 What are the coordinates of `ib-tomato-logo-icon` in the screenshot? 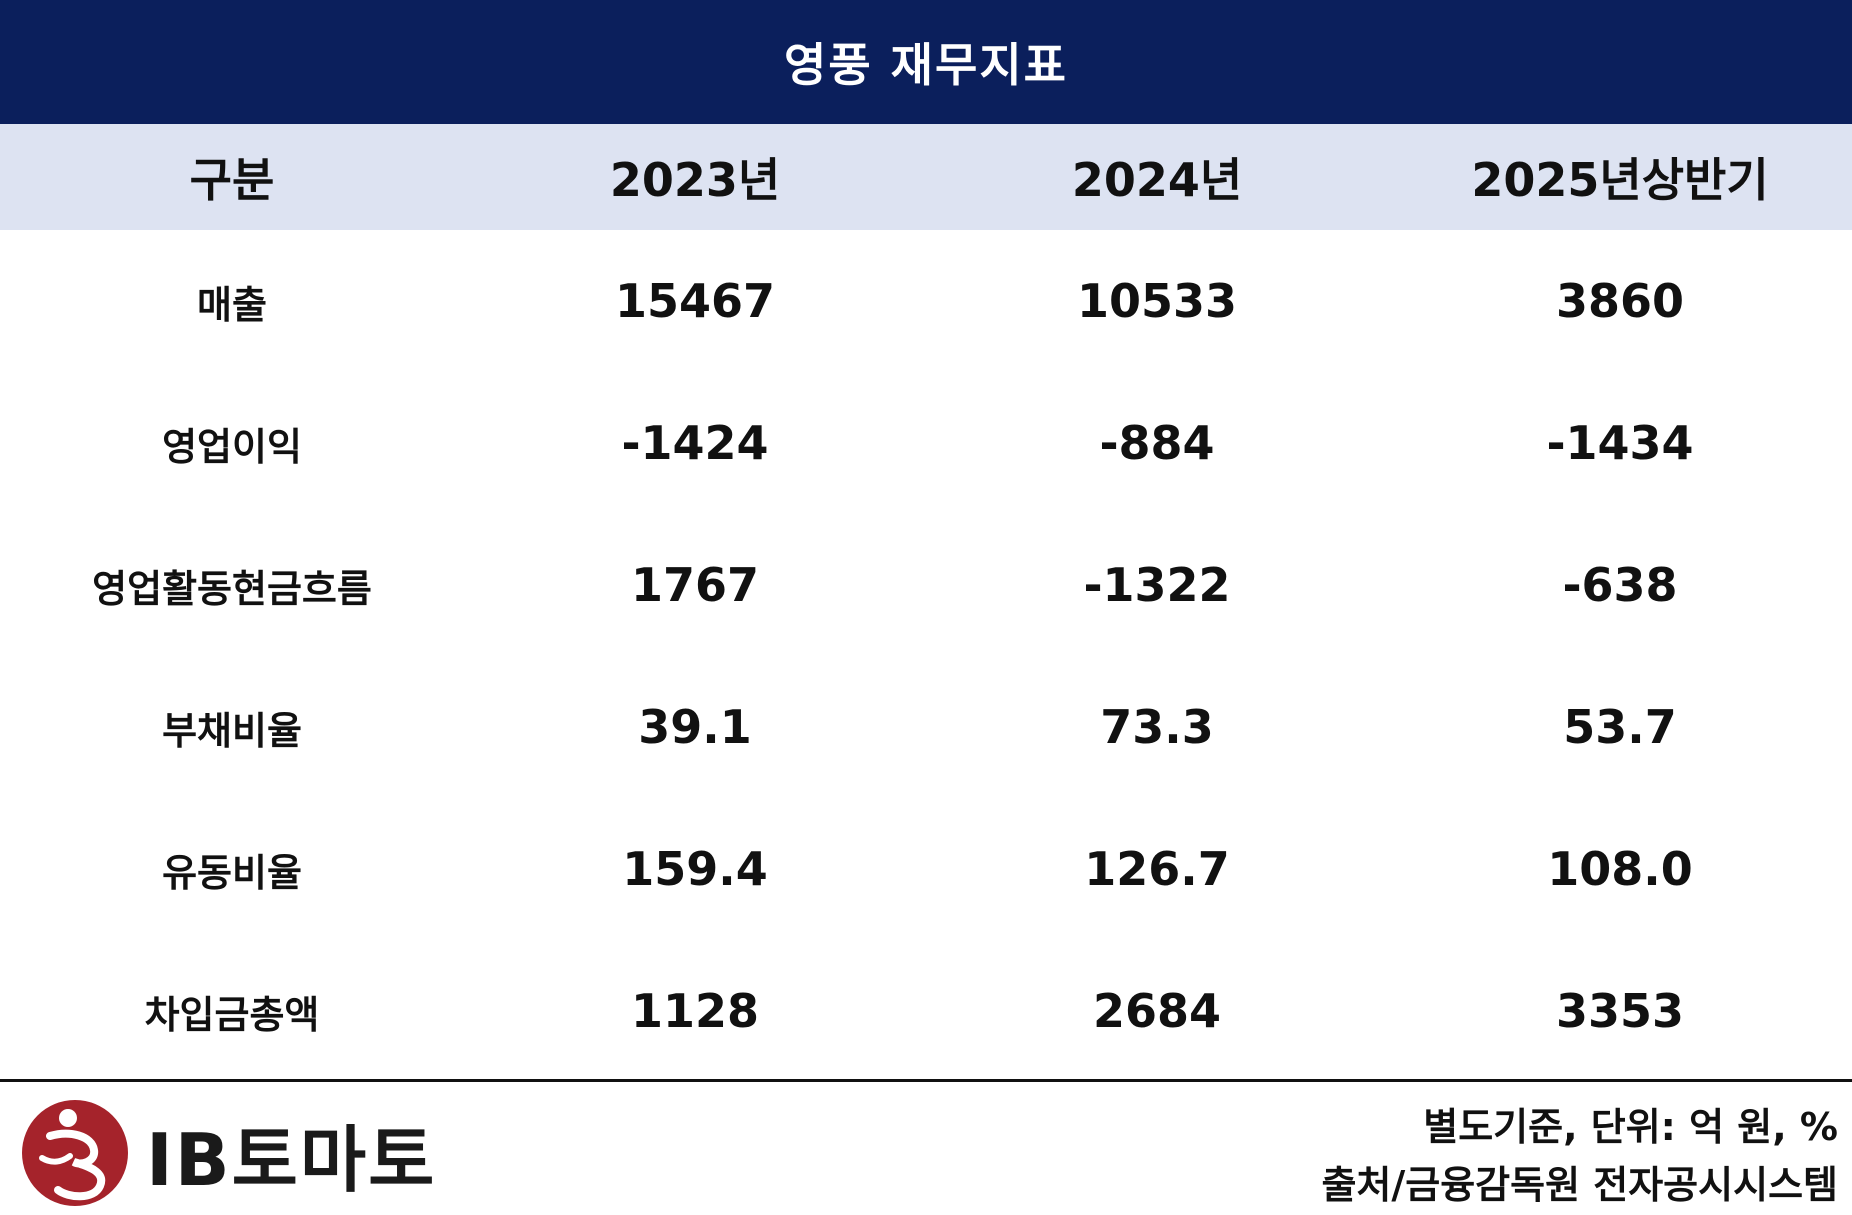 It's located at (75, 1153).